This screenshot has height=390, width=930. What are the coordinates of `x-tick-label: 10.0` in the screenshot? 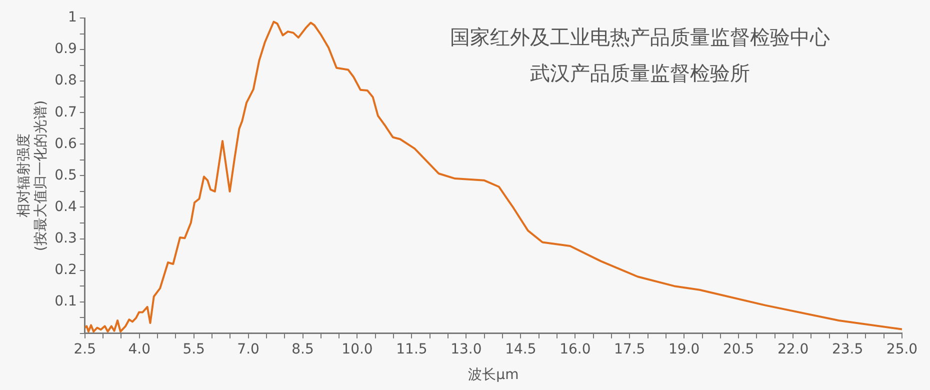 It's located at (357, 349).